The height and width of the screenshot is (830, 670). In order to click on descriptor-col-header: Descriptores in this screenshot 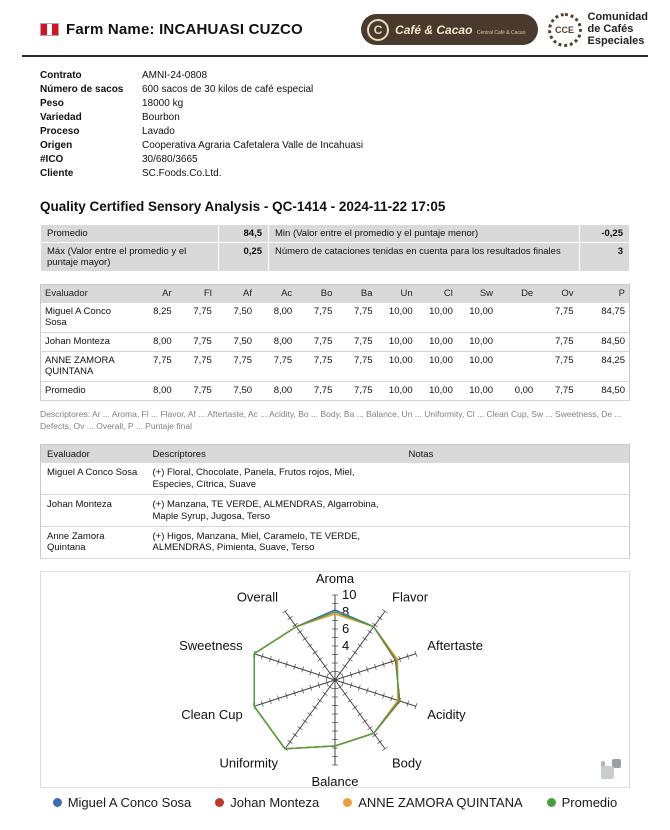, I will do `click(274, 454)`.